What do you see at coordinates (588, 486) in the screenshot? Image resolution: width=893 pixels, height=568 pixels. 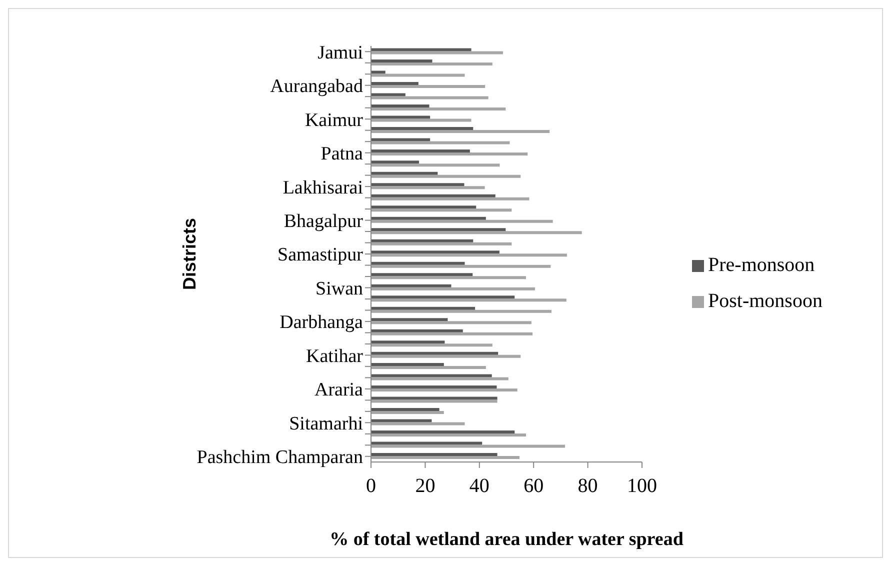 I see `x-tick-label: 80` at bounding box center [588, 486].